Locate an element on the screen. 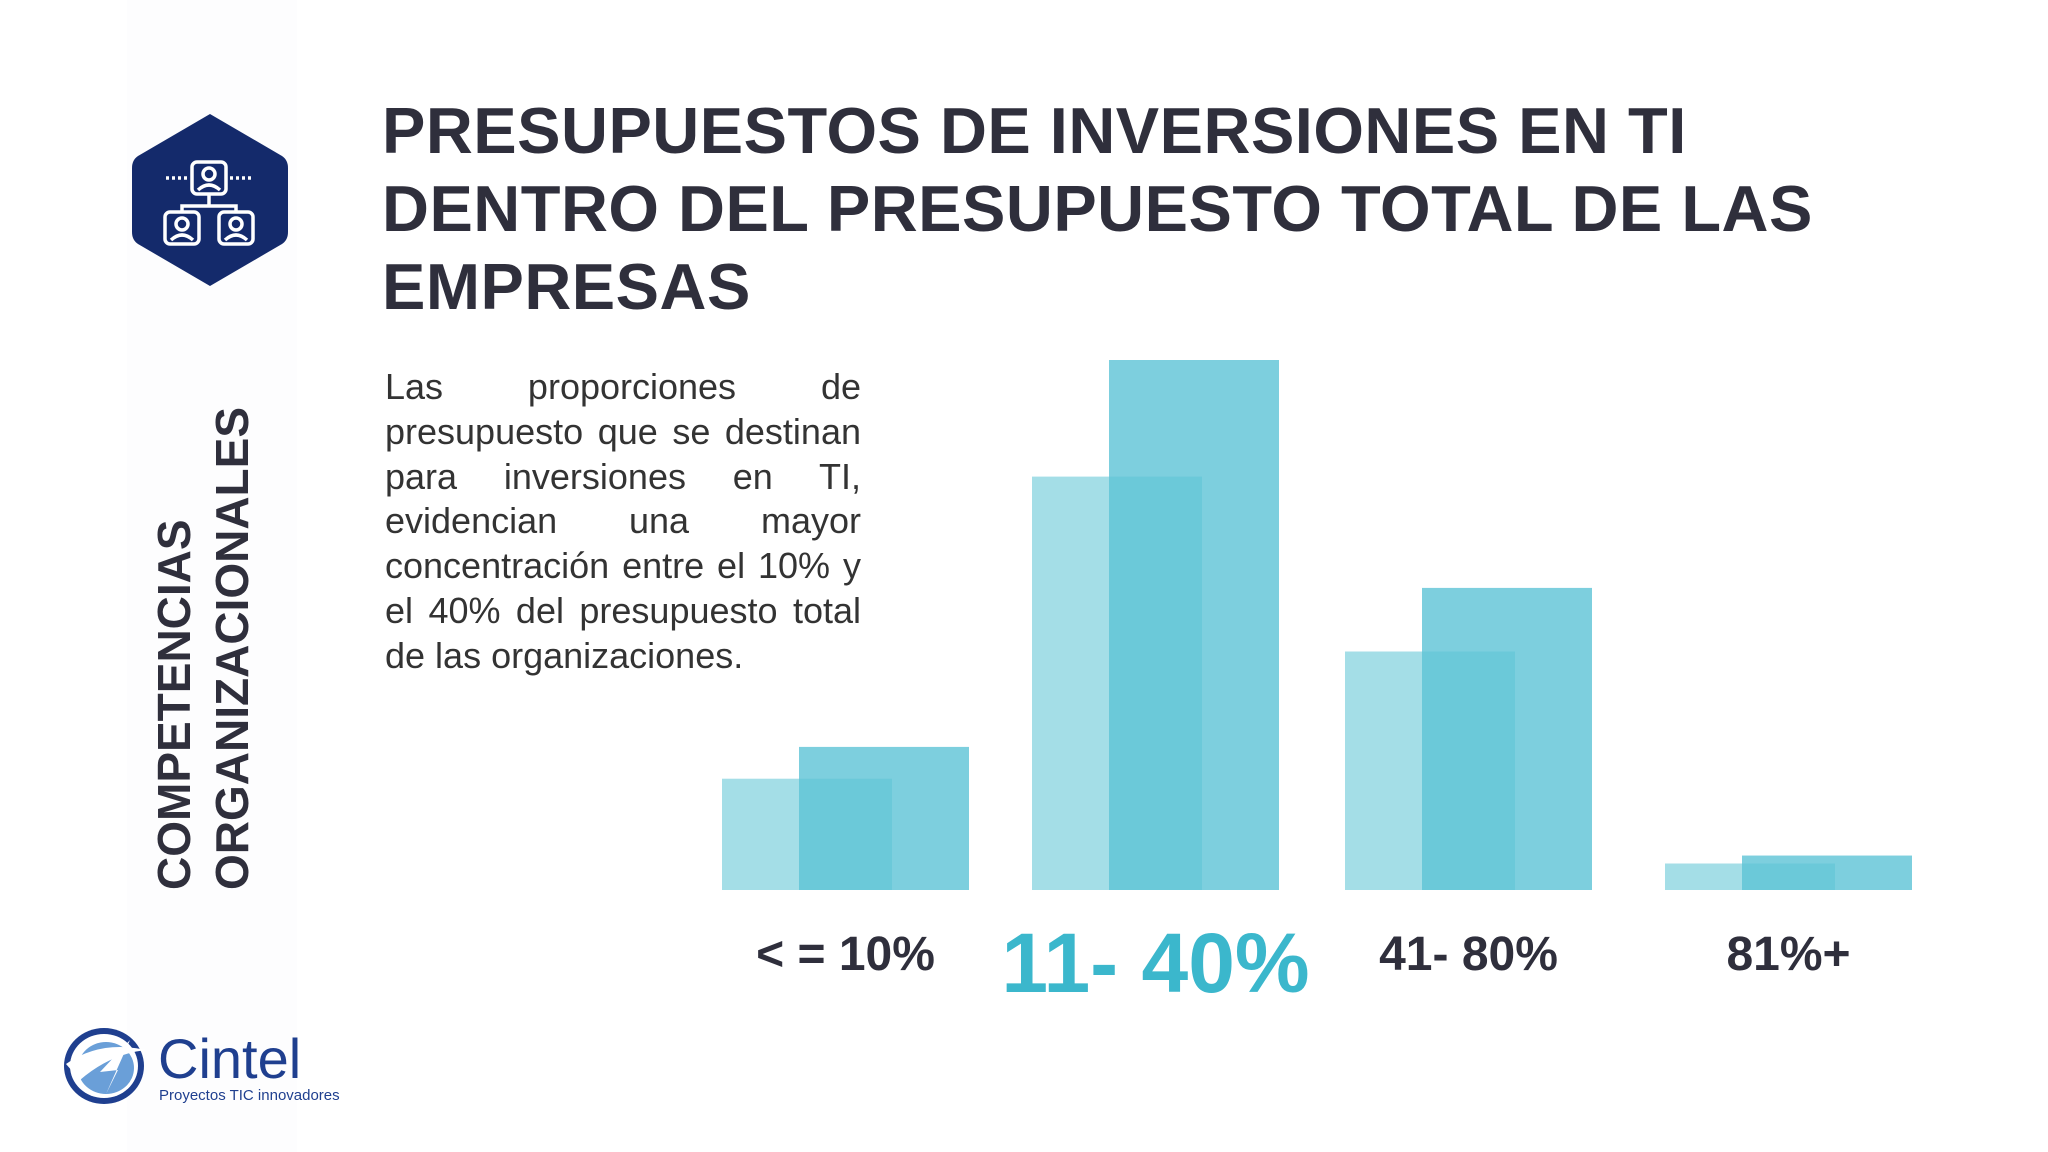 The image size is (2048, 1152). logo-name: Cintel is located at coordinates (229, 1058).